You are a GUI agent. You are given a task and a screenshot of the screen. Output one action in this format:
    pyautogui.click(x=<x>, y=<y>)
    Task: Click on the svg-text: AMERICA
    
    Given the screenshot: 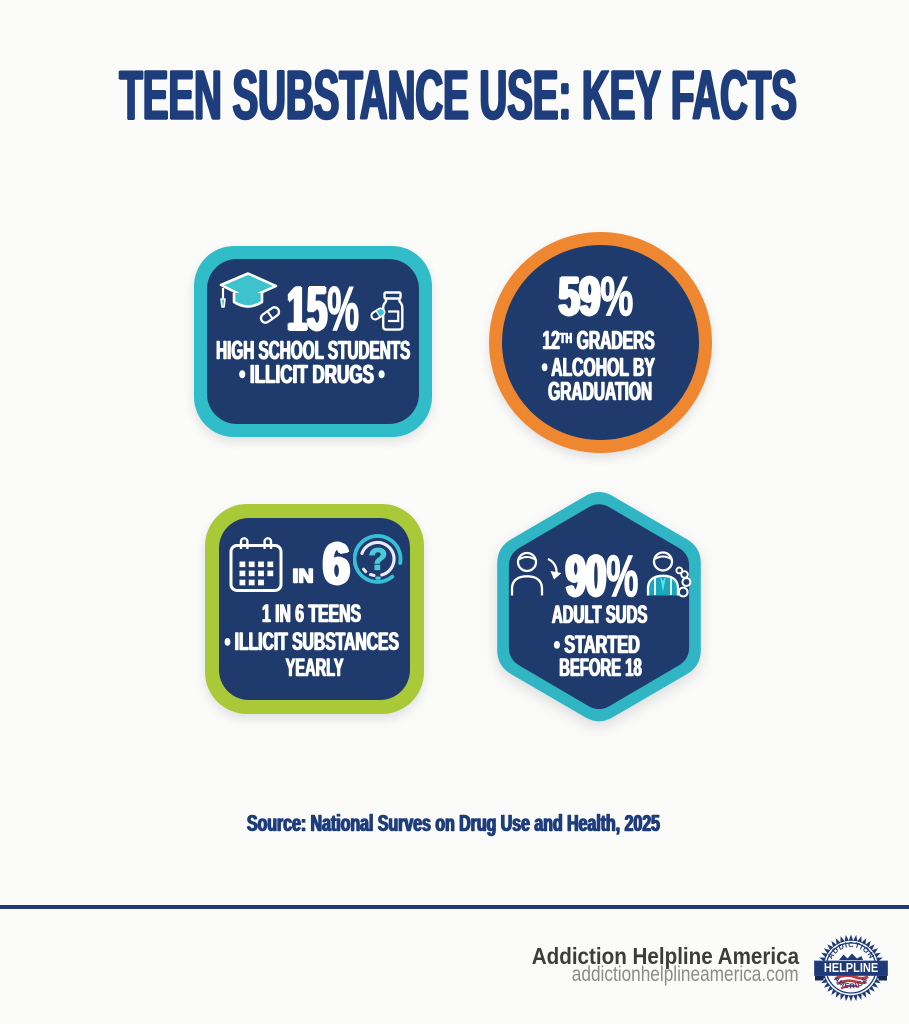 What is the action you would take?
    pyautogui.click(x=851, y=983)
    